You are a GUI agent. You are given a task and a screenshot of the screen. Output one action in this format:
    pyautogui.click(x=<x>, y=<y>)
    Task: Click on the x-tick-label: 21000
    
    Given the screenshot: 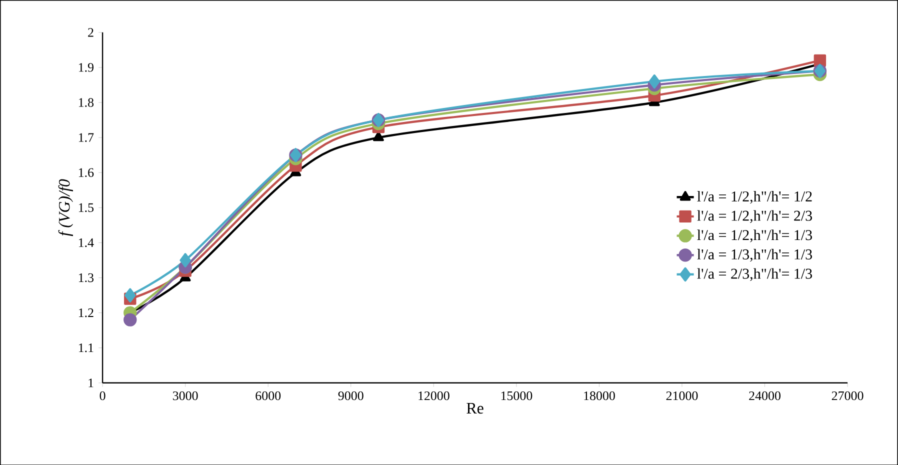 What is the action you would take?
    pyautogui.click(x=682, y=395)
    